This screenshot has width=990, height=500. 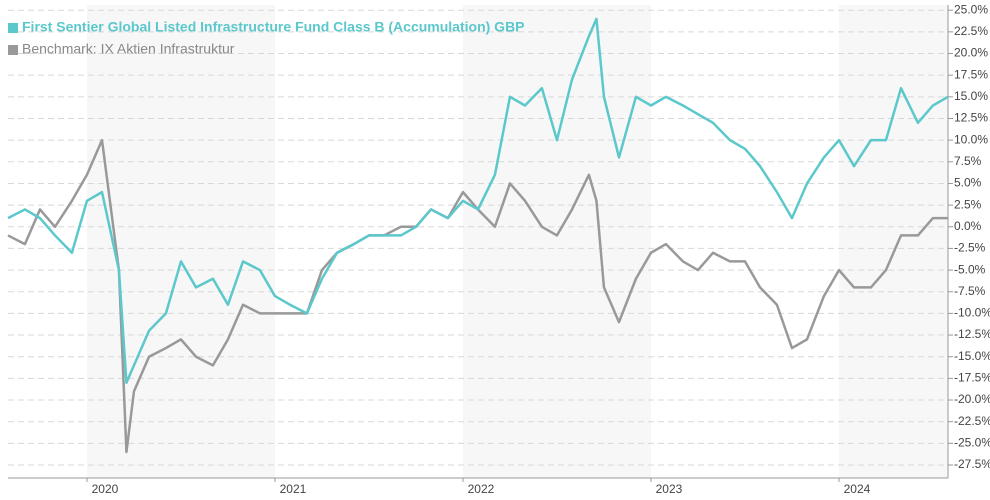 What do you see at coordinates (968, 226) in the screenshot?
I see `y-tick-label: 0.0%` at bounding box center [968, 226].